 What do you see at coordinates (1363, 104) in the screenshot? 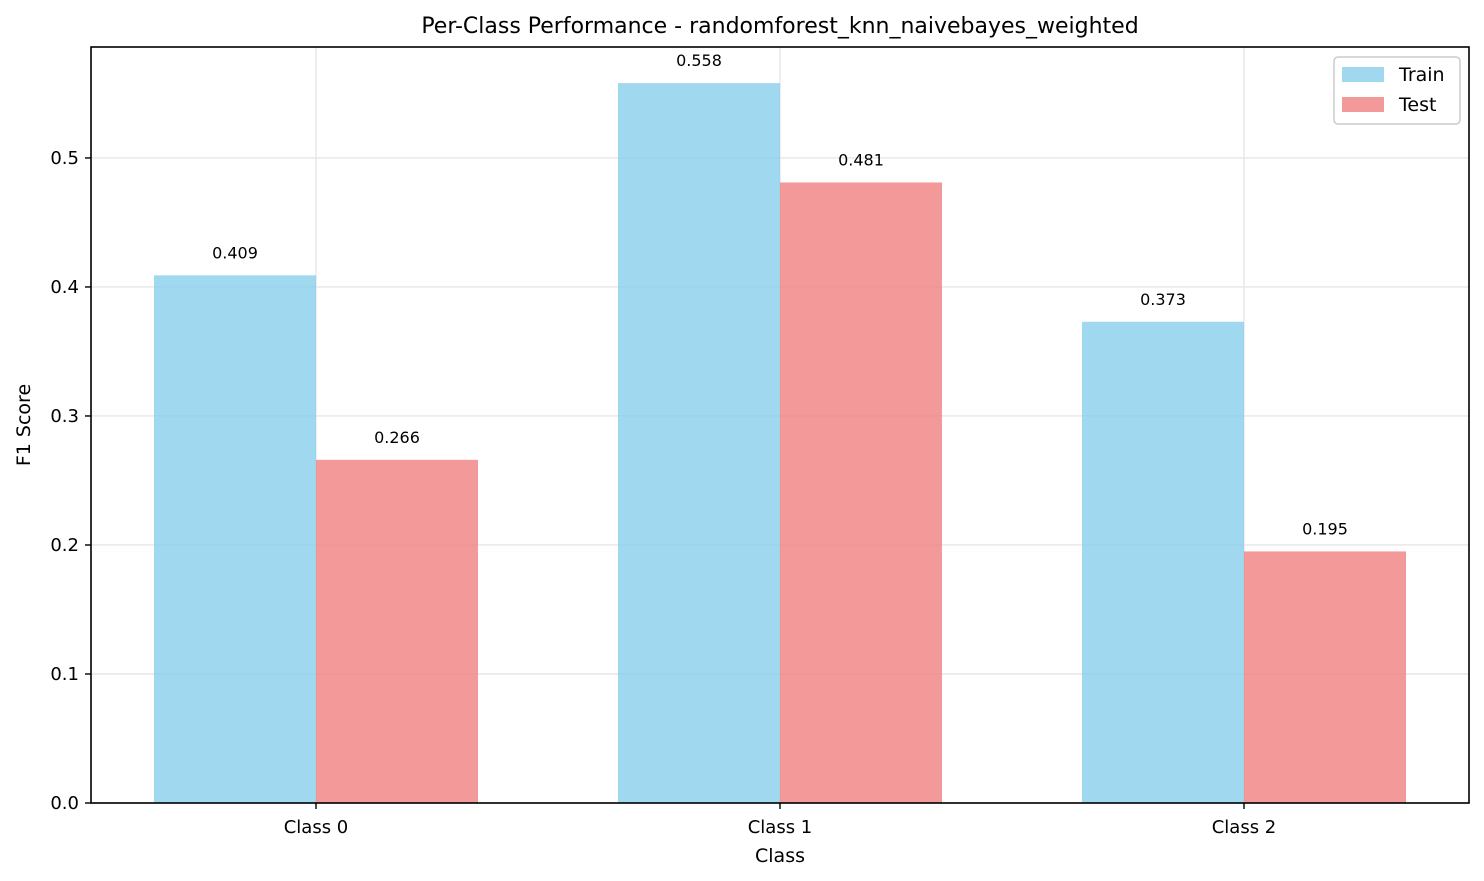
I see `legend-swatch-test` at bounding box center [1363, 104].